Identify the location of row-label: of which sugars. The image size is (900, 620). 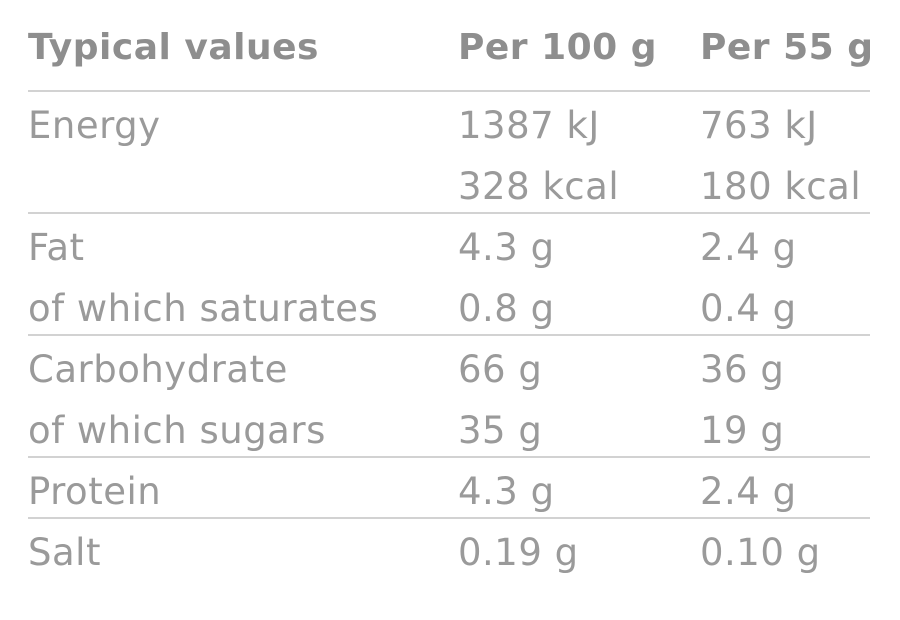
(177, 430).